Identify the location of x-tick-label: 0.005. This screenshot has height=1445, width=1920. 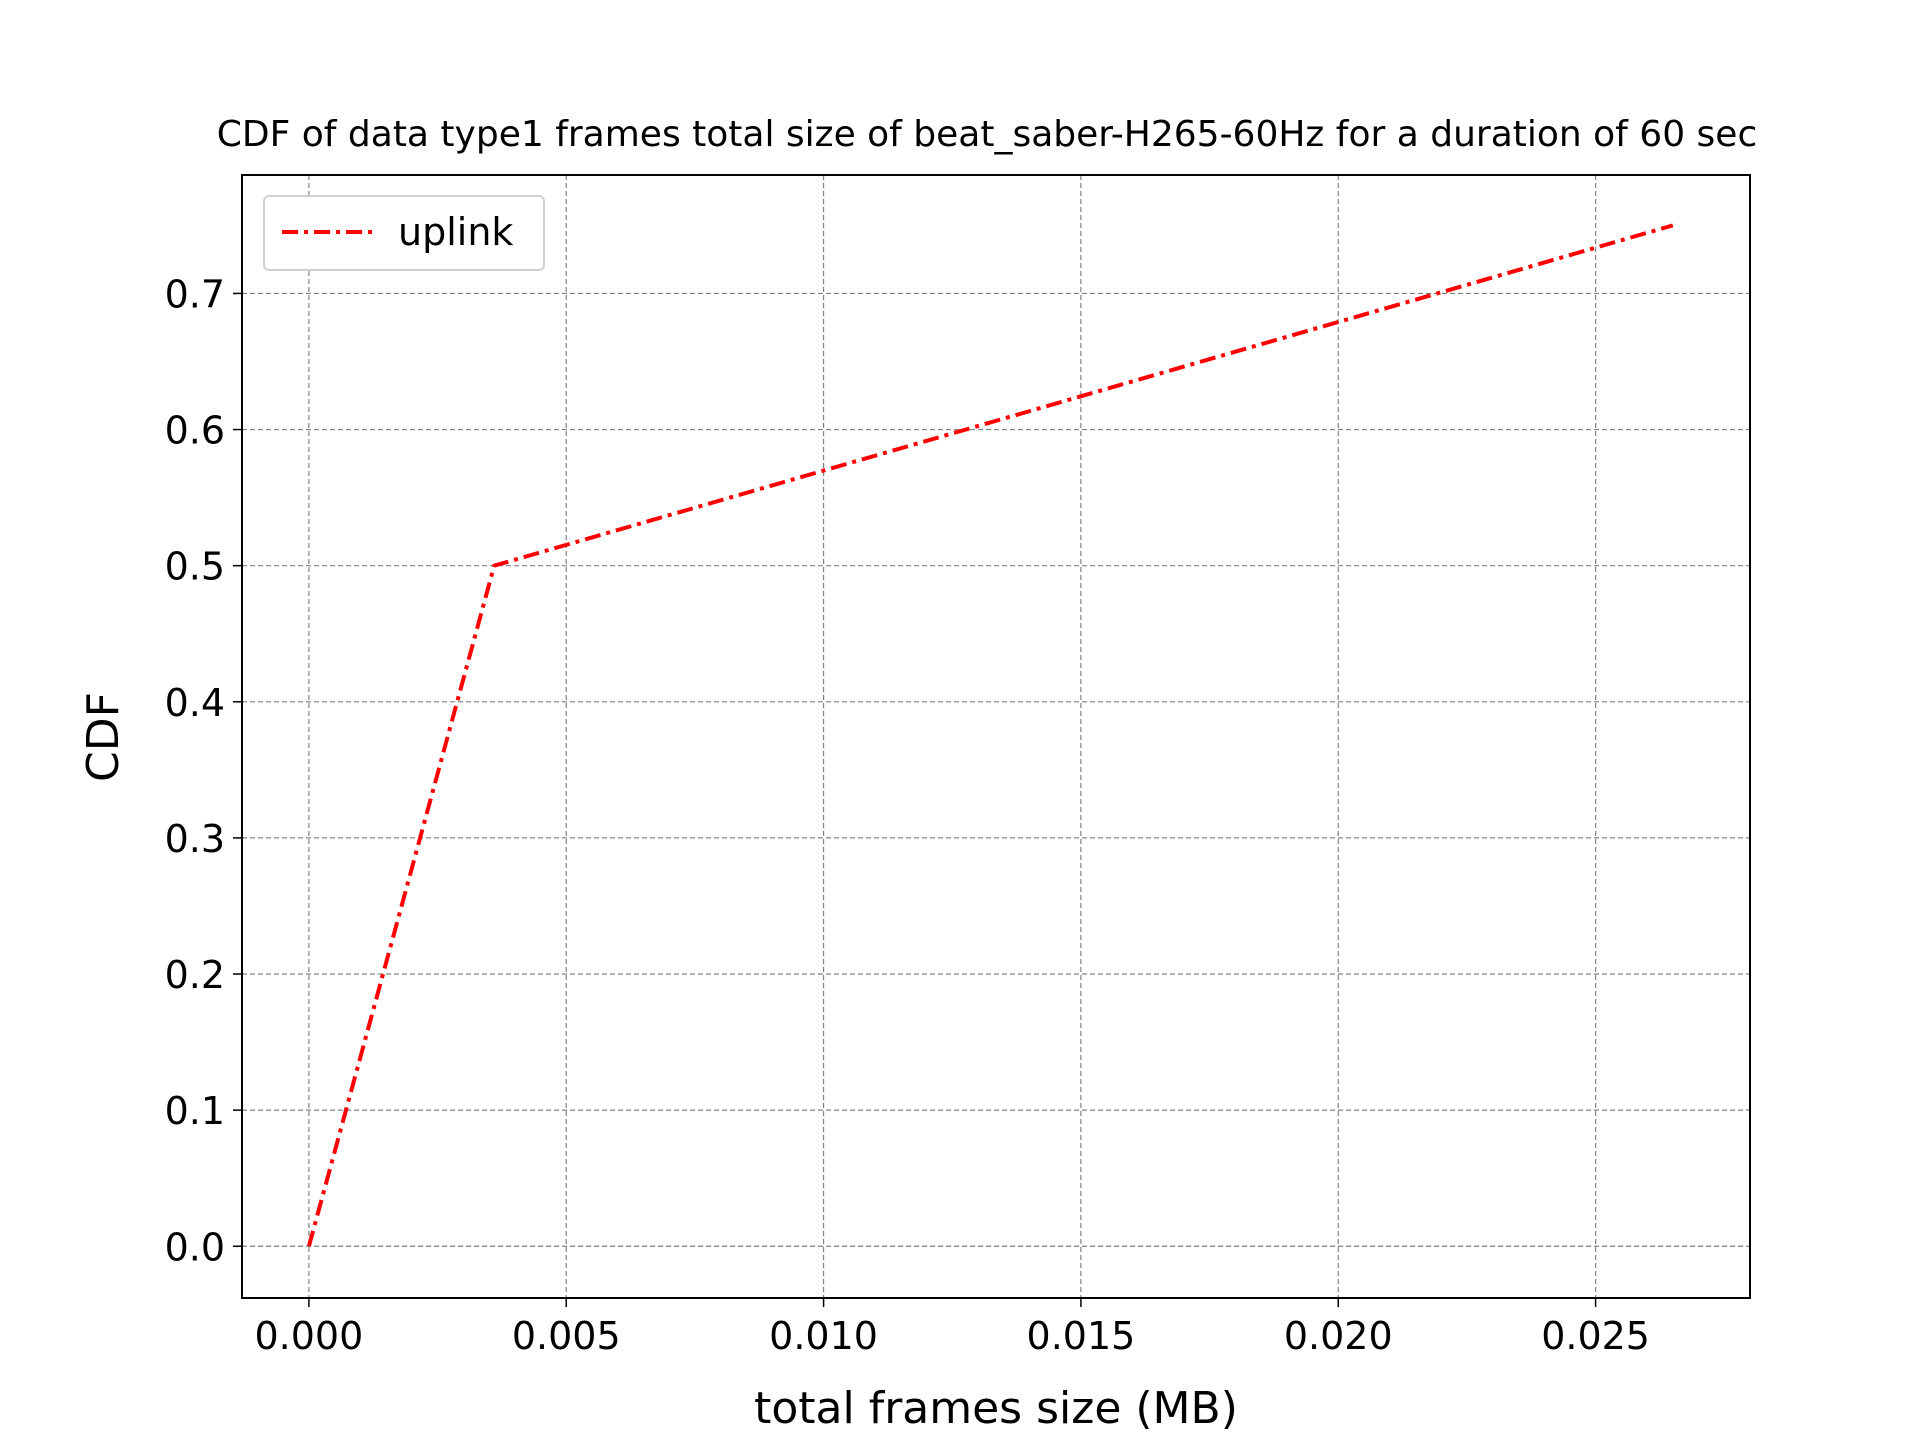
(566, 1336).